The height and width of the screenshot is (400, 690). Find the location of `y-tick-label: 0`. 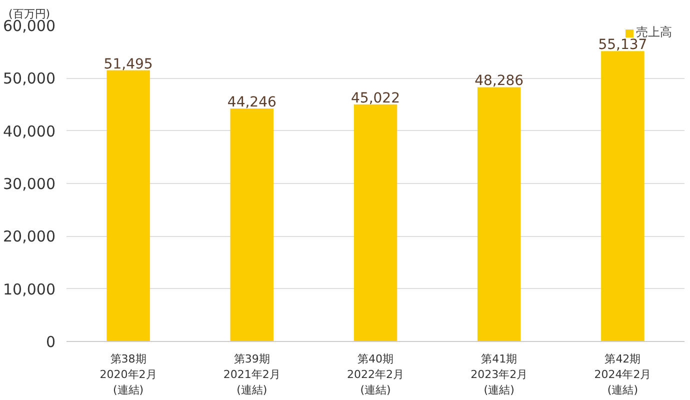

y-tick-label: 0 is located at coordinates (51, 342).